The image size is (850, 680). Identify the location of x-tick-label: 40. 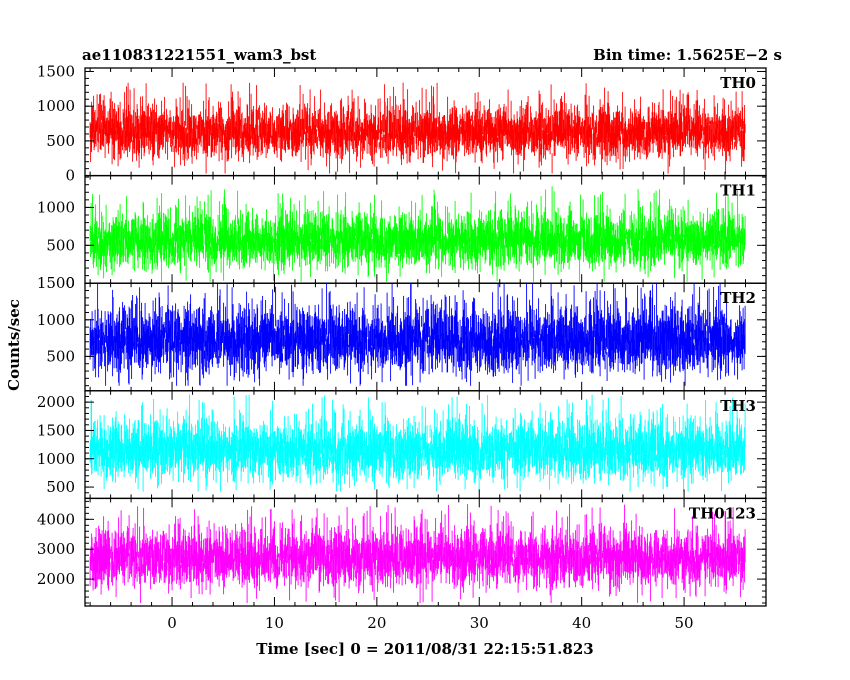
(581, 623).